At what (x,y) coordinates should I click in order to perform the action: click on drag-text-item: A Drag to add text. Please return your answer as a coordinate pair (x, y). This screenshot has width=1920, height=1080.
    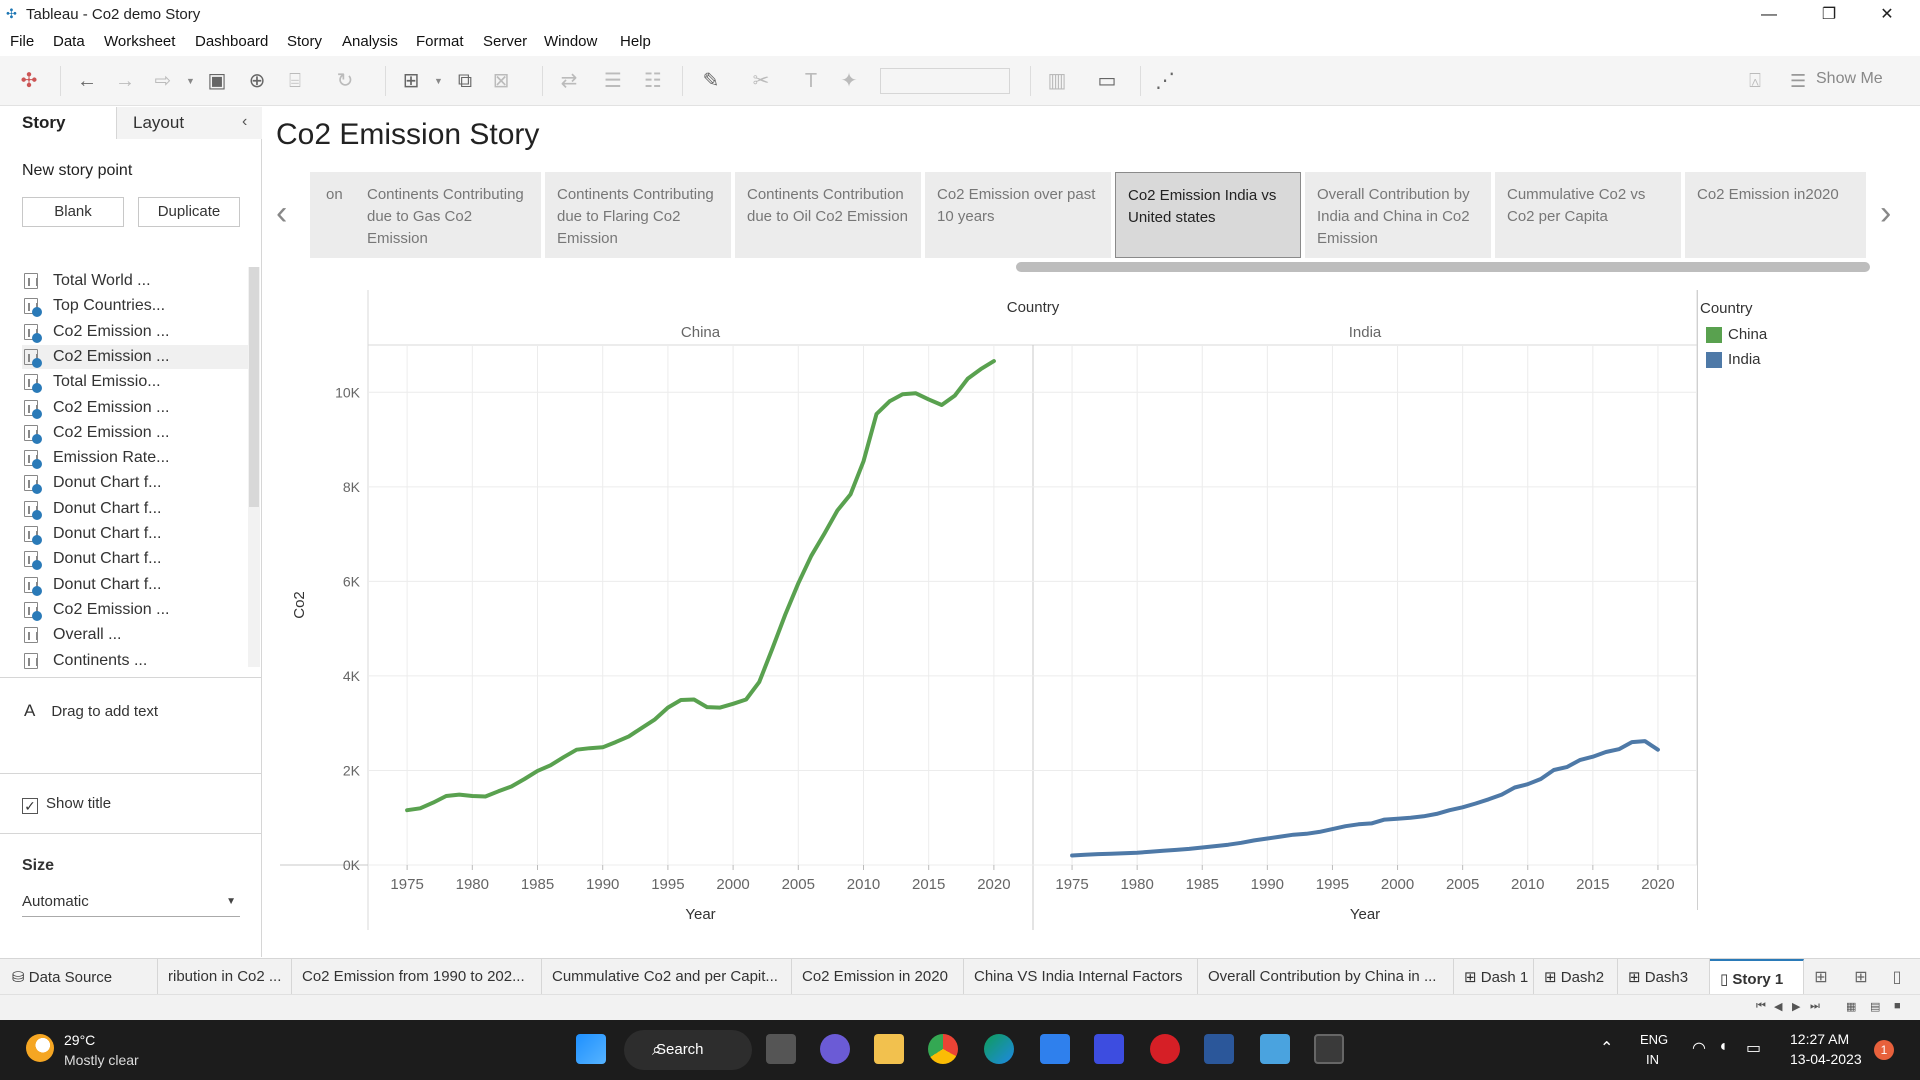
    Looking at the image, I should click on (91, 711).